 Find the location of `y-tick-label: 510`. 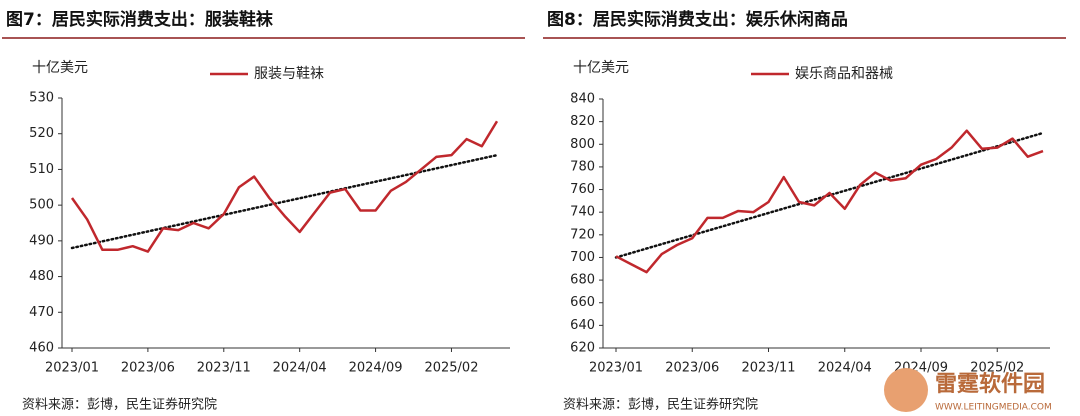

y-tick-label: 510 is located at coordinates (41, 169).